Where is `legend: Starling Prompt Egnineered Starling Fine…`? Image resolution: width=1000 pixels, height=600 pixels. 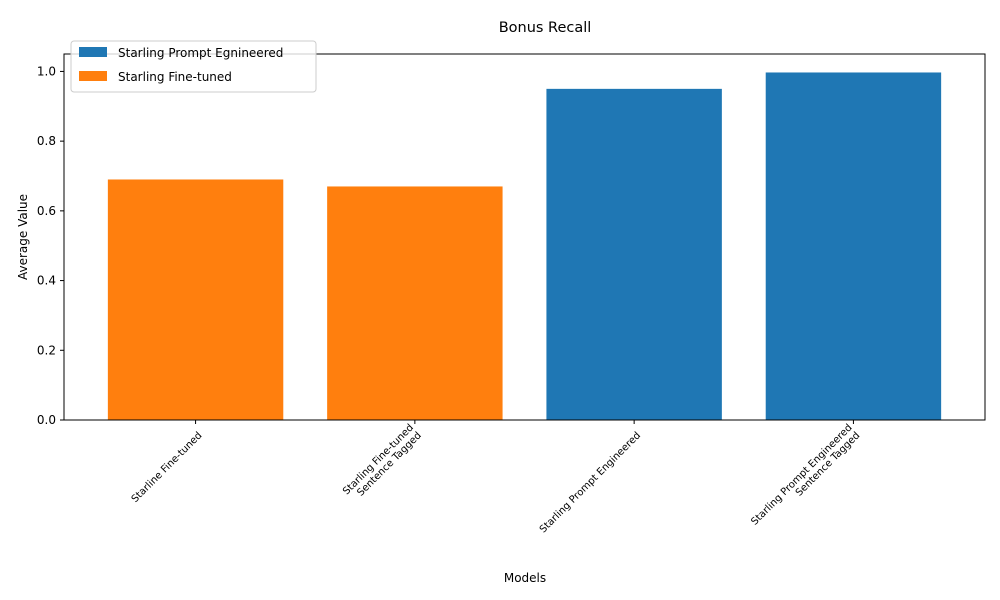 legend: Starling Prompt Egnineered Starling Fine… is located at coordinates (193, 66).